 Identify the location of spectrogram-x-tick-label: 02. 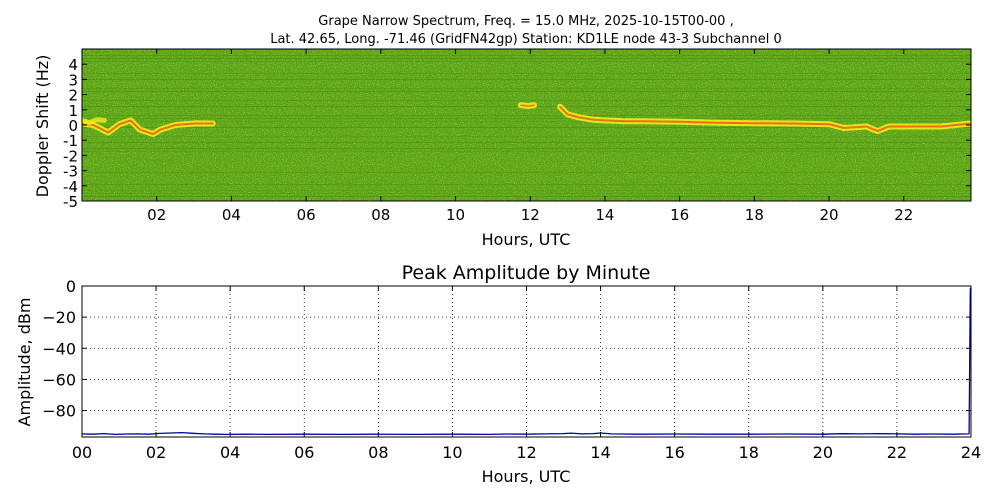
(156, 215).